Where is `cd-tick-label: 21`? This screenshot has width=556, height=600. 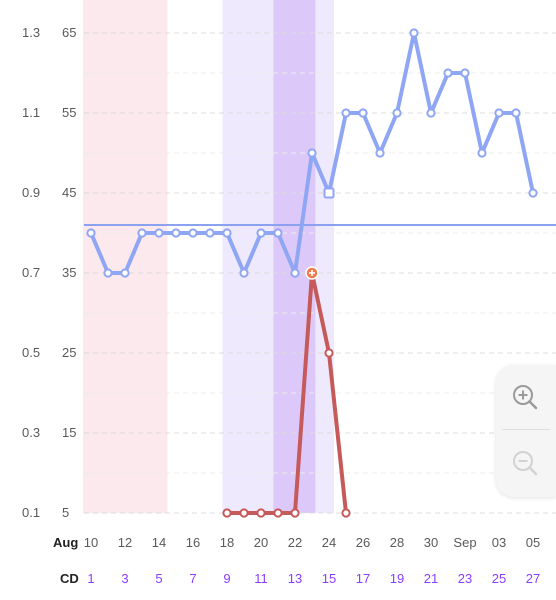 cd-tick-label: 21 is located at coordinates (431, 578).